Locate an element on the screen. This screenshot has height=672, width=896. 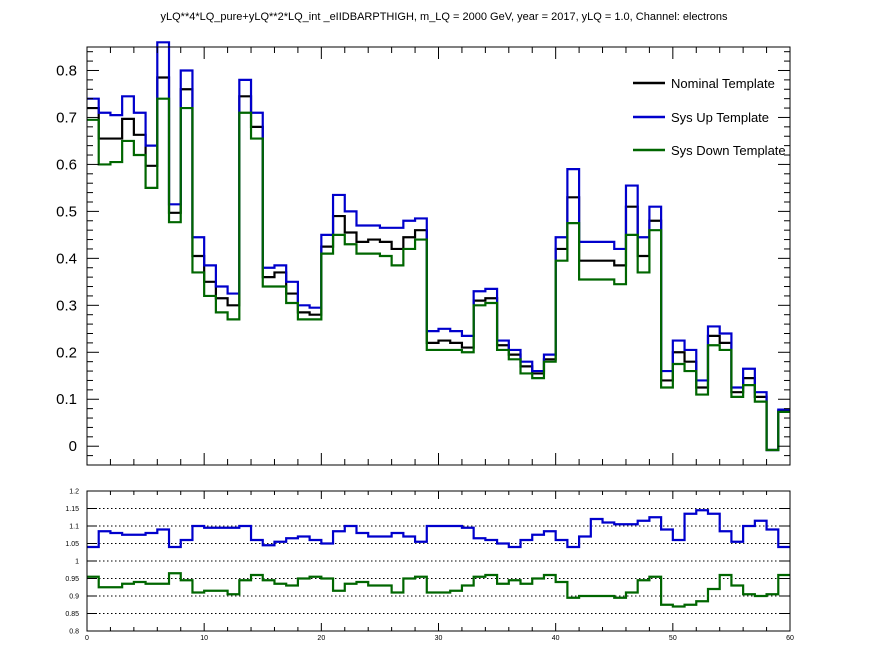
ratio-x-tick-label: 50 is located at coordinates (673, 638).